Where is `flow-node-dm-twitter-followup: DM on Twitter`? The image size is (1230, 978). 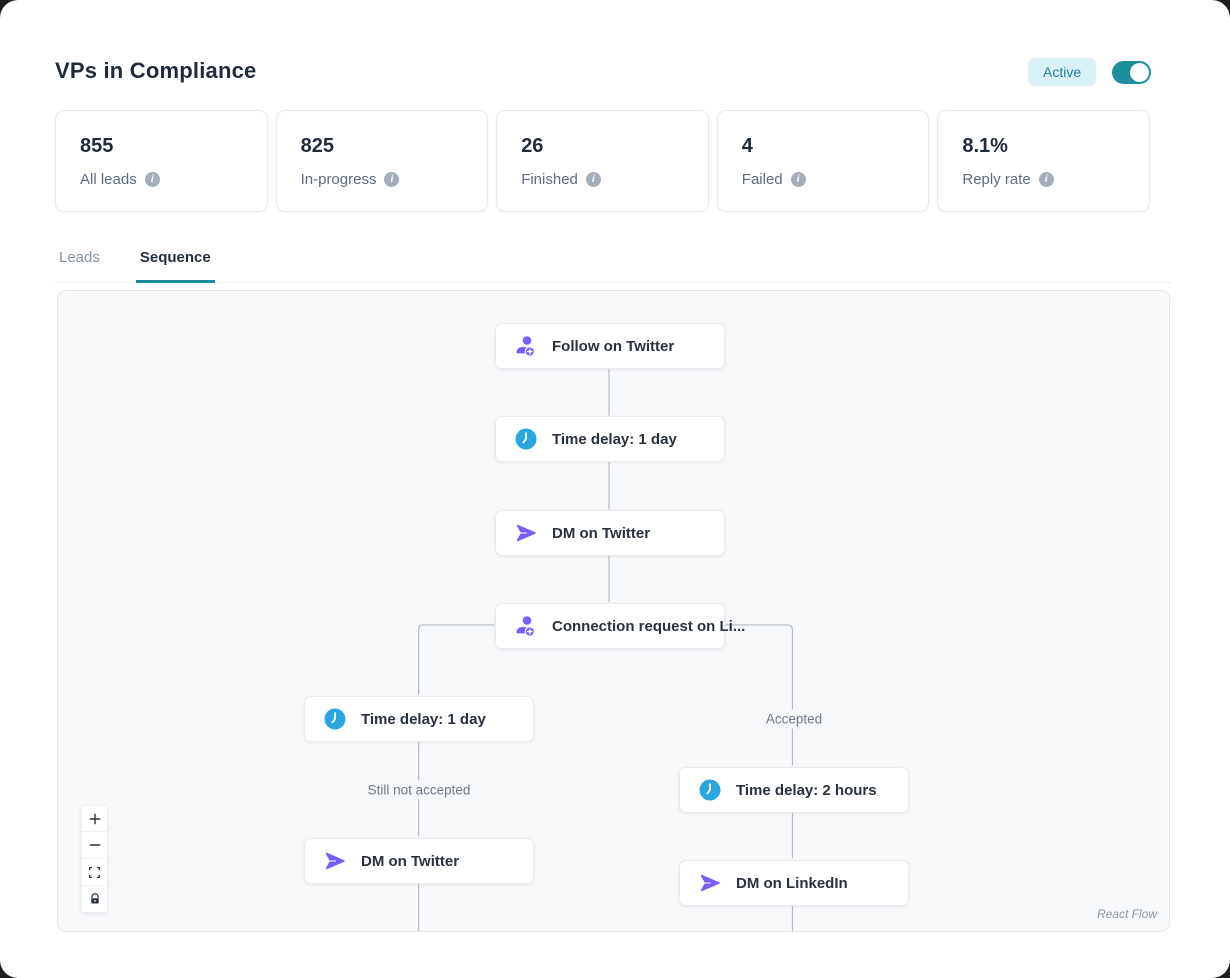
flow-node-dm-twitter-followup: DM on Twitter is located at coordinates (419, 861).